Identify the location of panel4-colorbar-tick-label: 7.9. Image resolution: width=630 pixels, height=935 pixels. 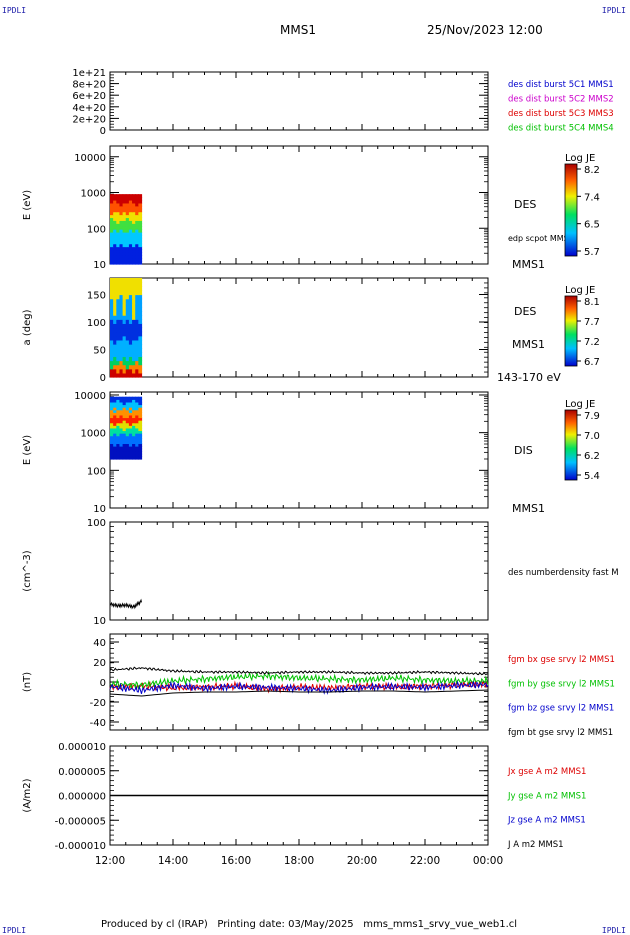
(592, 416).